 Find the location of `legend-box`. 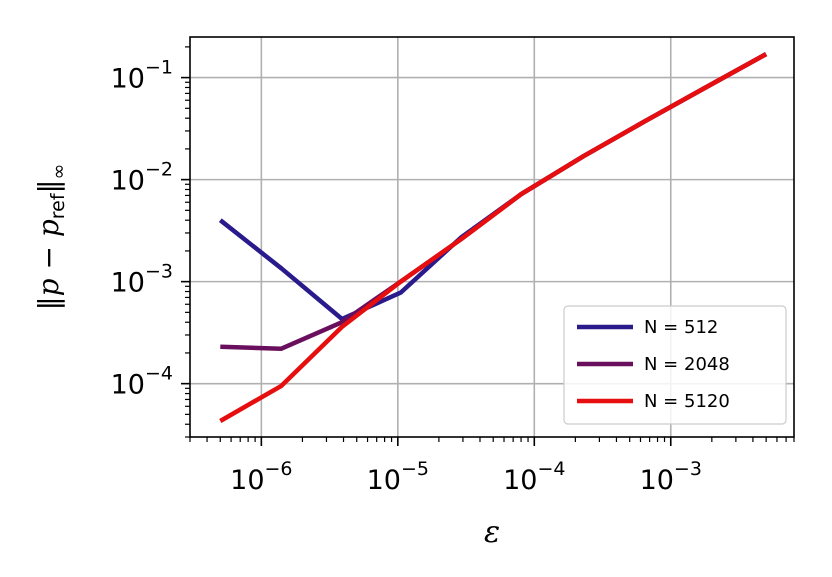

legend-box is located at coordinates (675, 365).